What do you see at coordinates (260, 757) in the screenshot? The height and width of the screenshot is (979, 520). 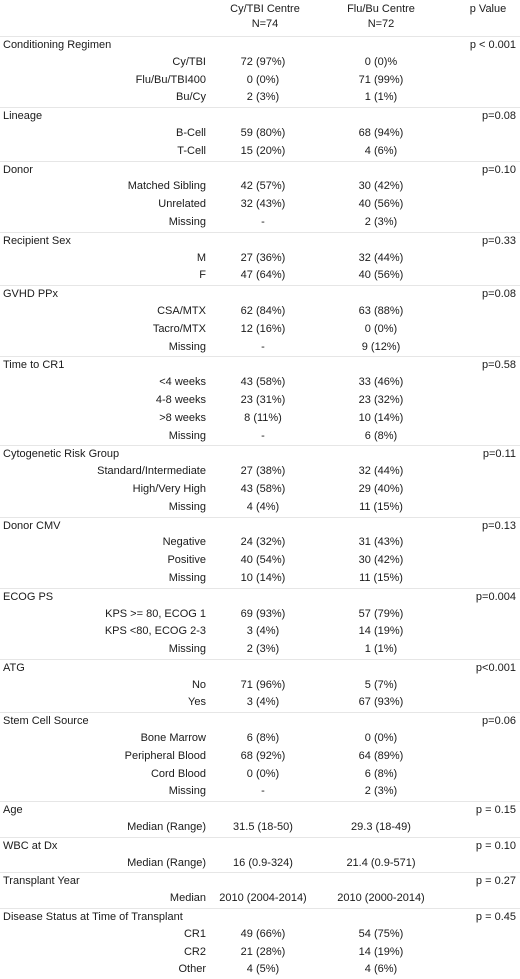 I see `table-row: Peripheral Blood 68 (92%) 64 (89%)` at bounding box center [260, 757].